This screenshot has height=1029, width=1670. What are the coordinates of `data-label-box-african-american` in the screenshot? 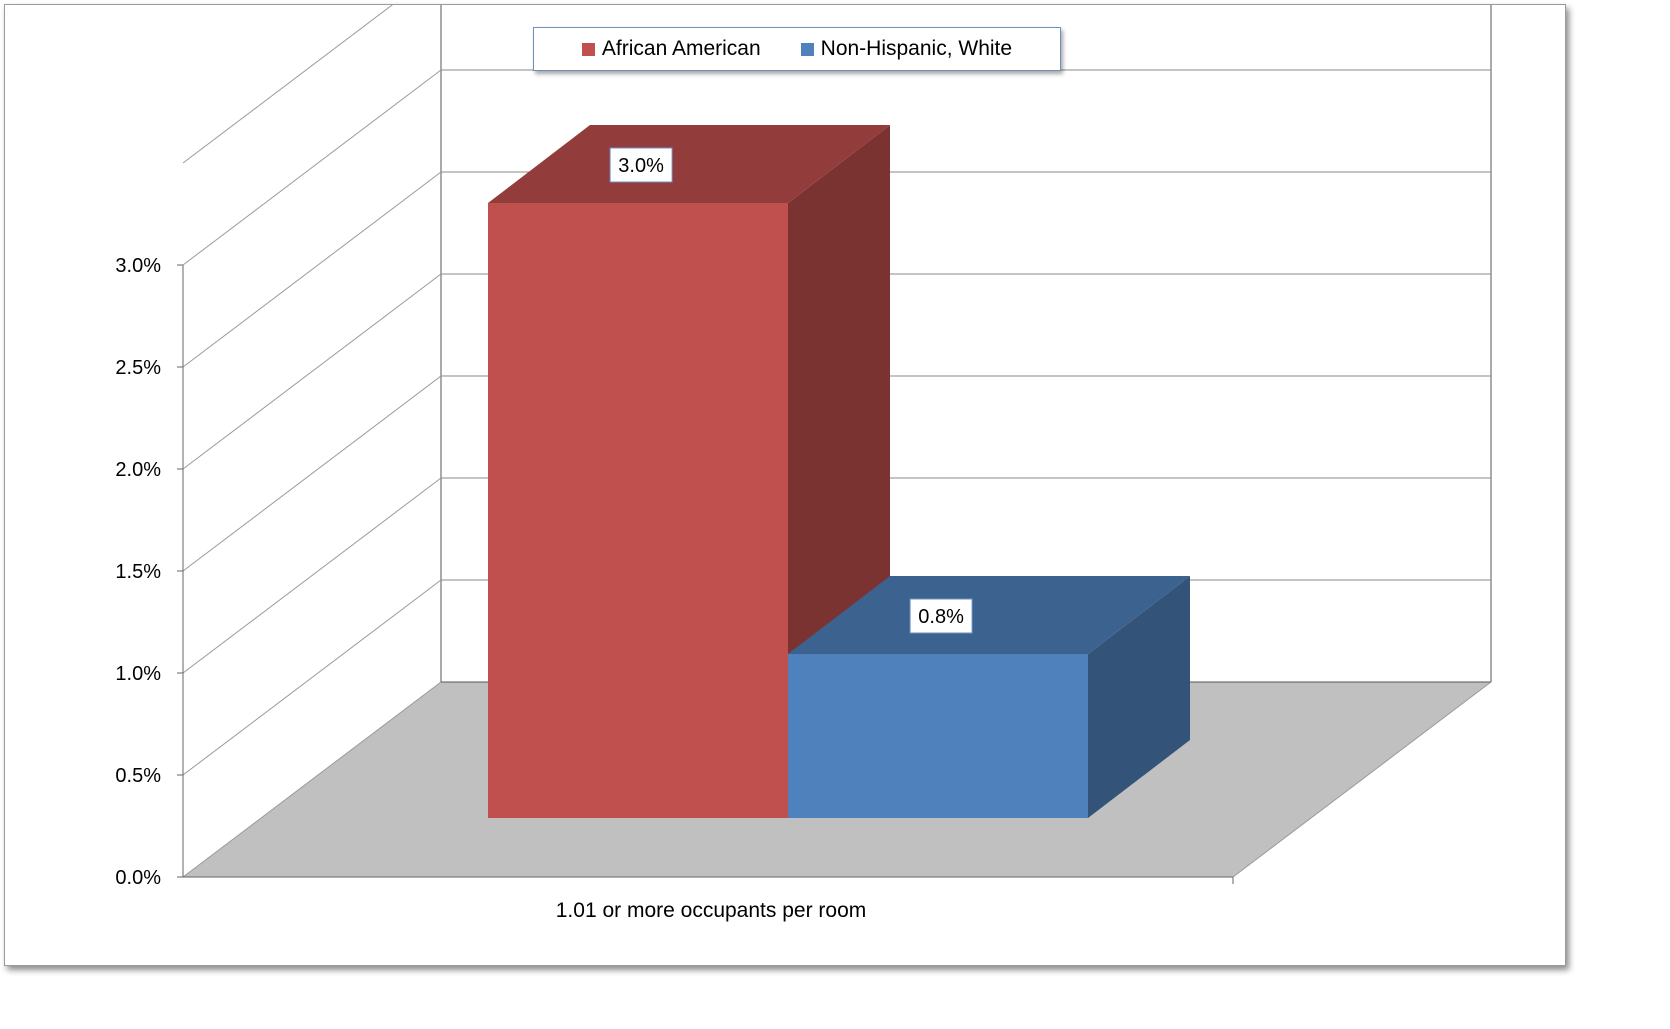 It's located at (641, 165).